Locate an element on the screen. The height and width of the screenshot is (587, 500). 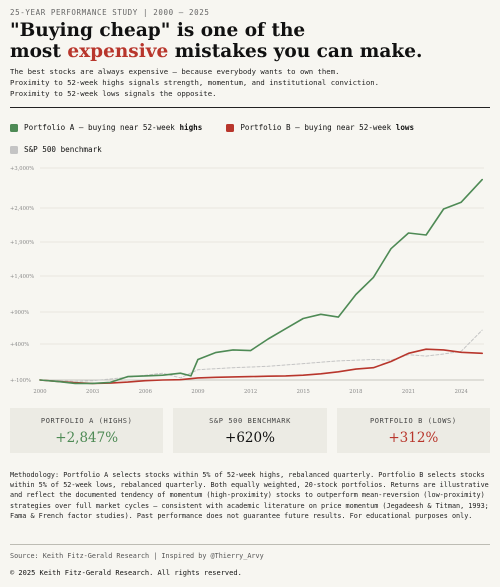
stat-card-portfolio-b: PORTFOLIO B (LOWS) +312% is located at coordinates (413, 430).